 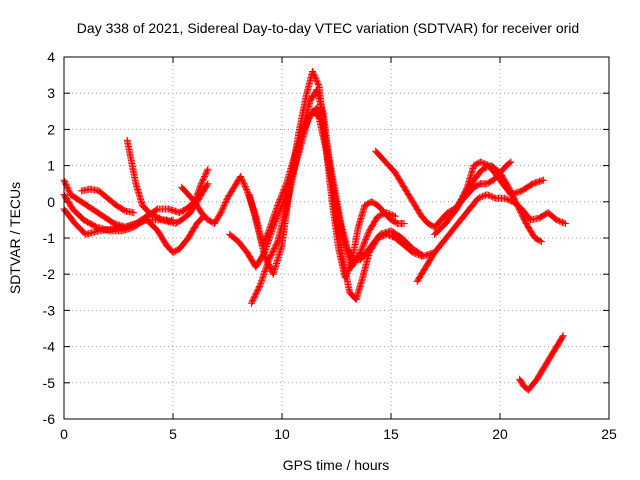 What do you see at coordinates (51, 129) in the screenshot?
I see `y-tick-label: 2` at bounding box center [51, 129].